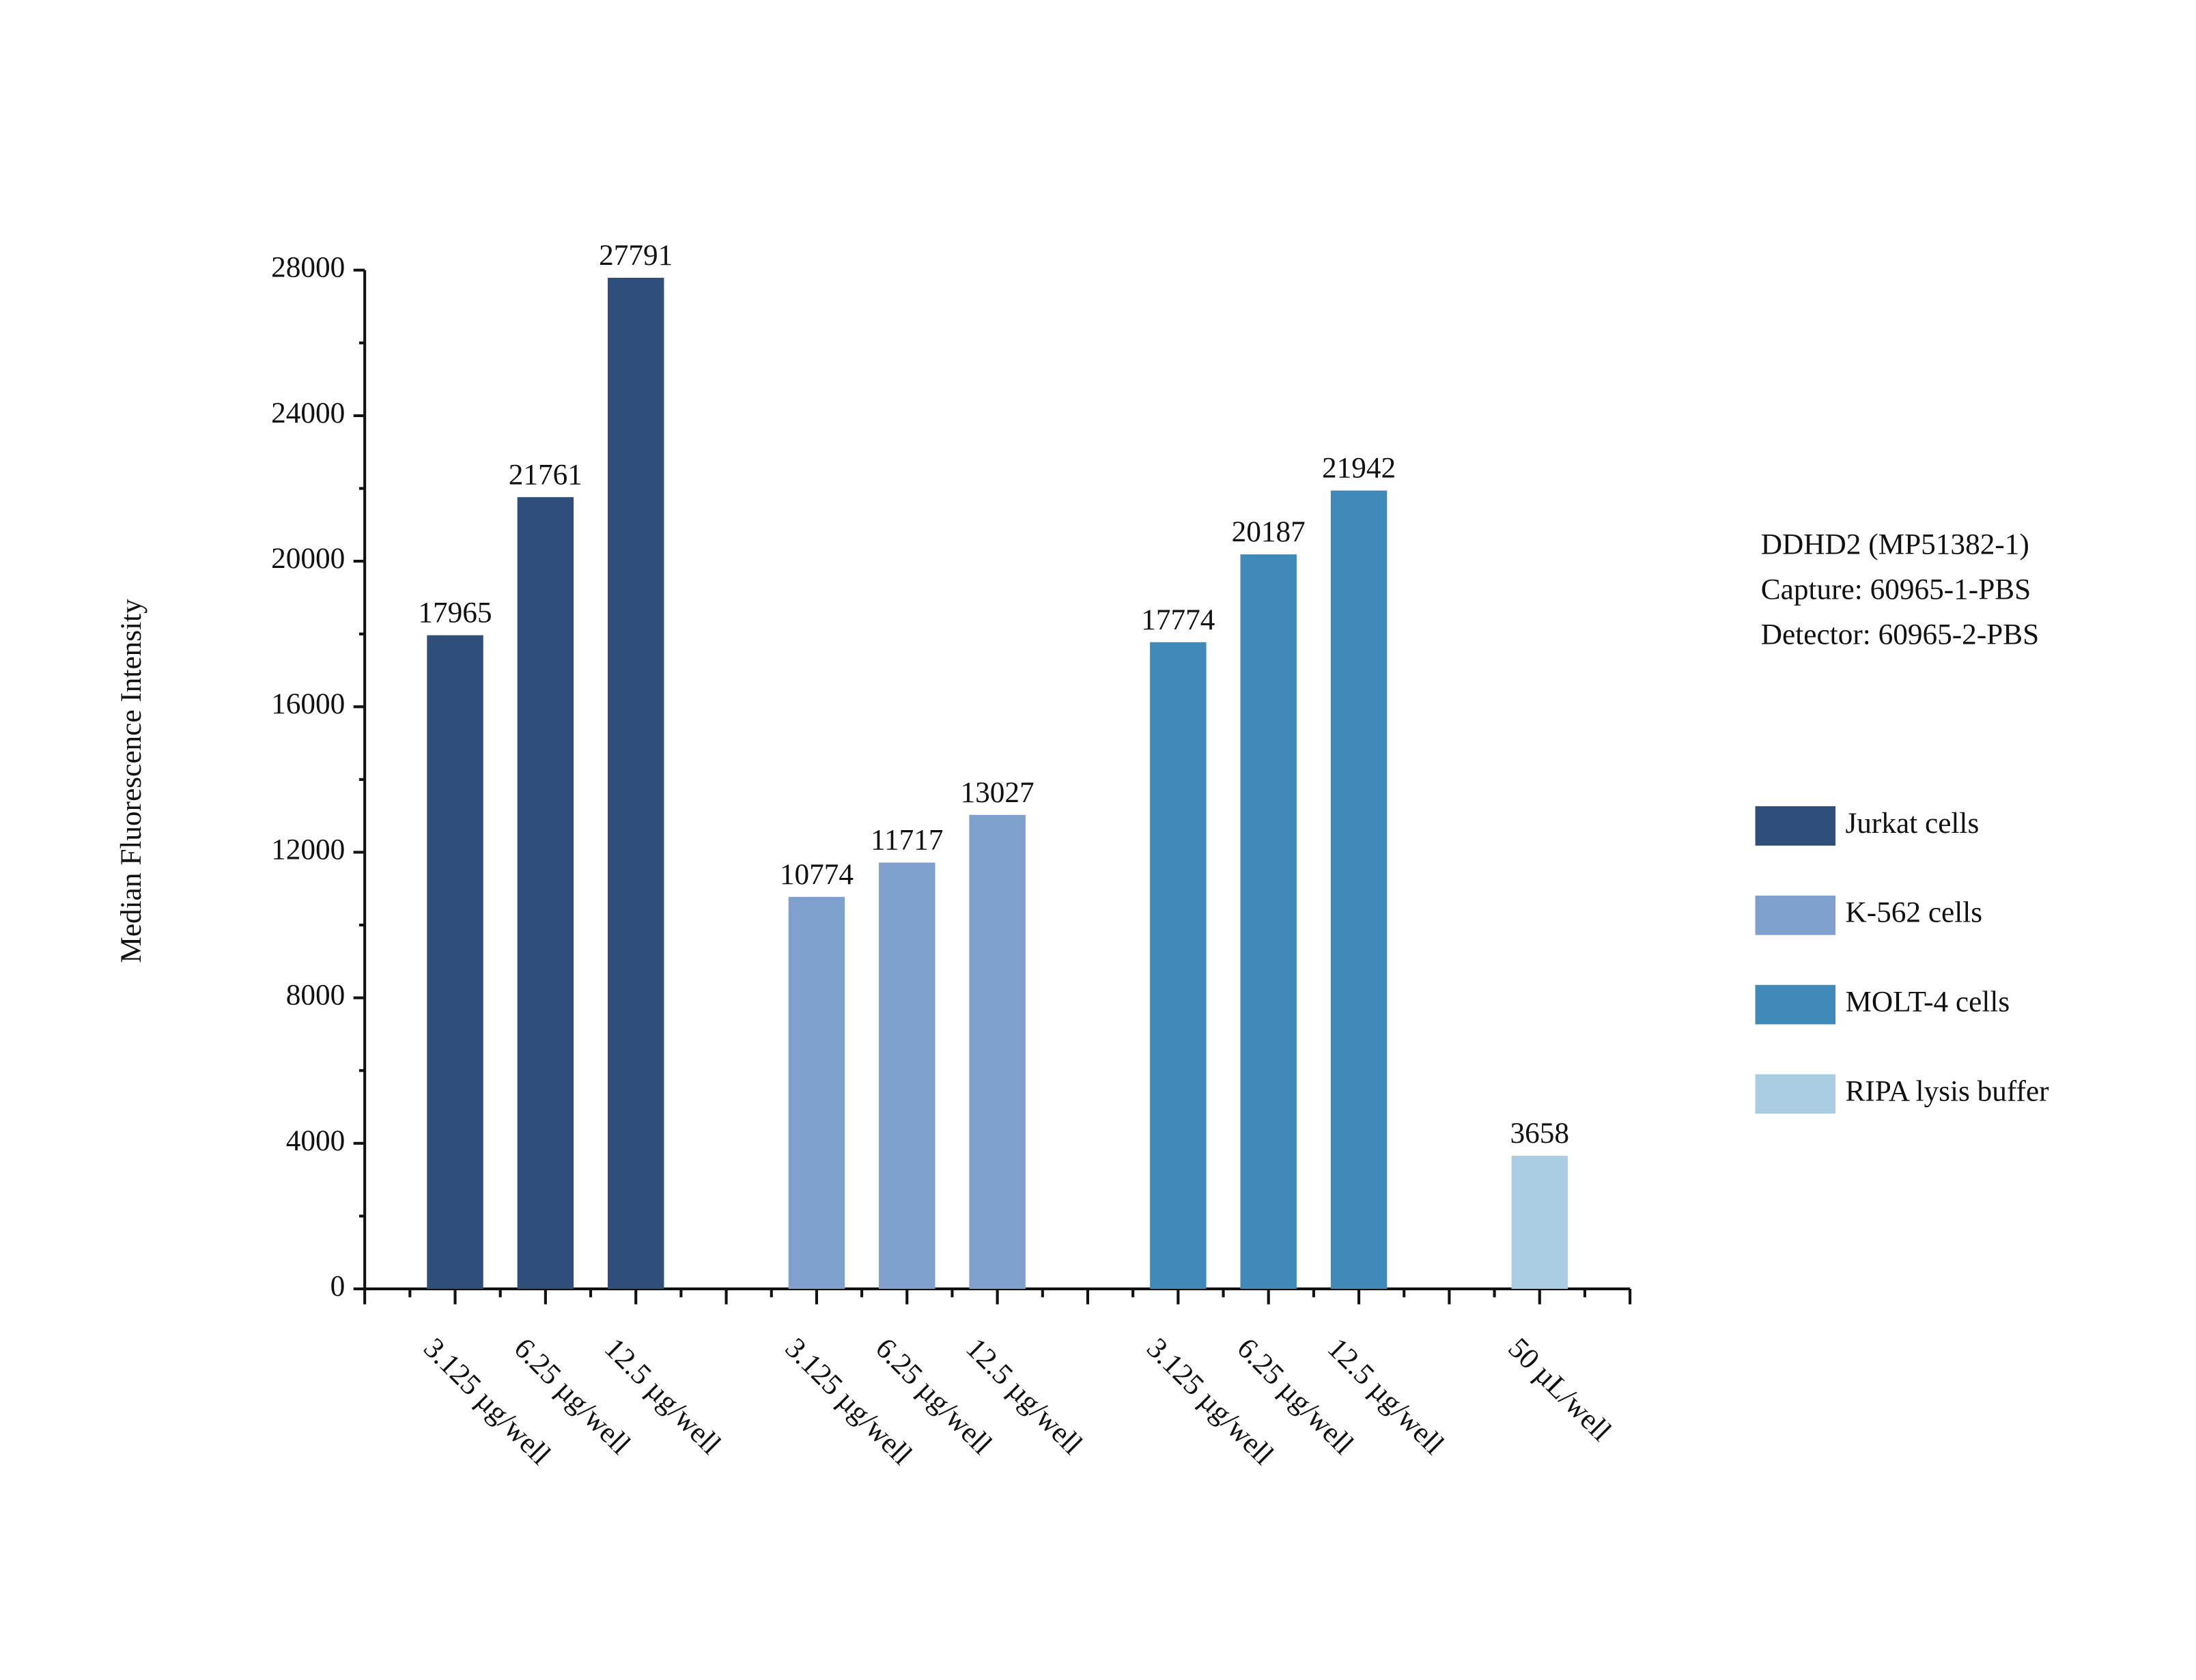  I want to click on x-tick-label: 50 µL/well, so click(1560, 1390).